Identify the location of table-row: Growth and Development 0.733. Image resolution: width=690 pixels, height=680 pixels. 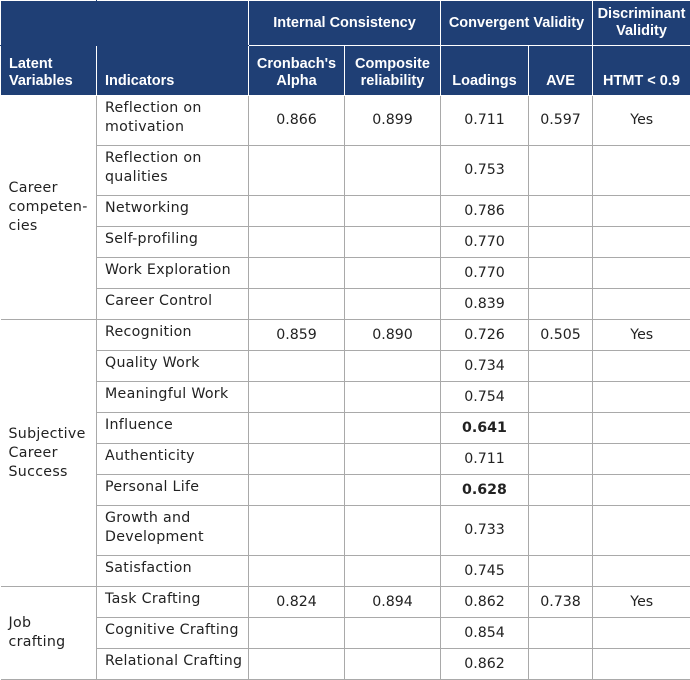
(345, 531).